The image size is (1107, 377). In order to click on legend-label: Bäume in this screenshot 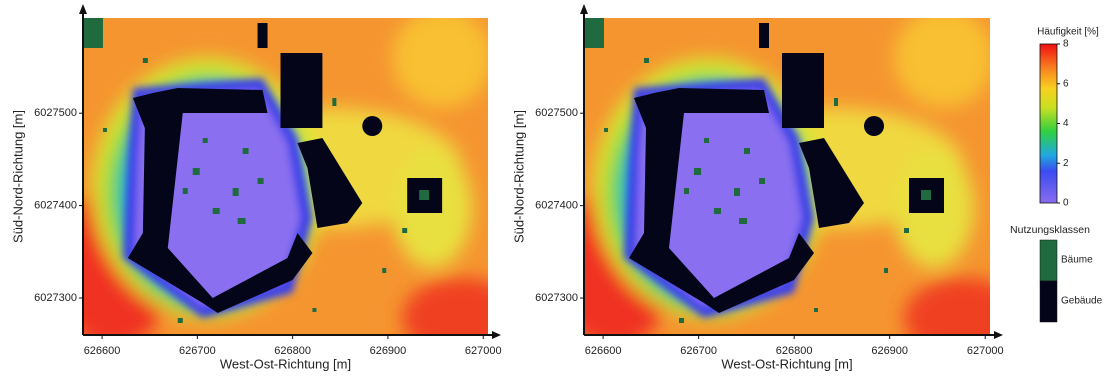, I will do `click(1077, 260)`.